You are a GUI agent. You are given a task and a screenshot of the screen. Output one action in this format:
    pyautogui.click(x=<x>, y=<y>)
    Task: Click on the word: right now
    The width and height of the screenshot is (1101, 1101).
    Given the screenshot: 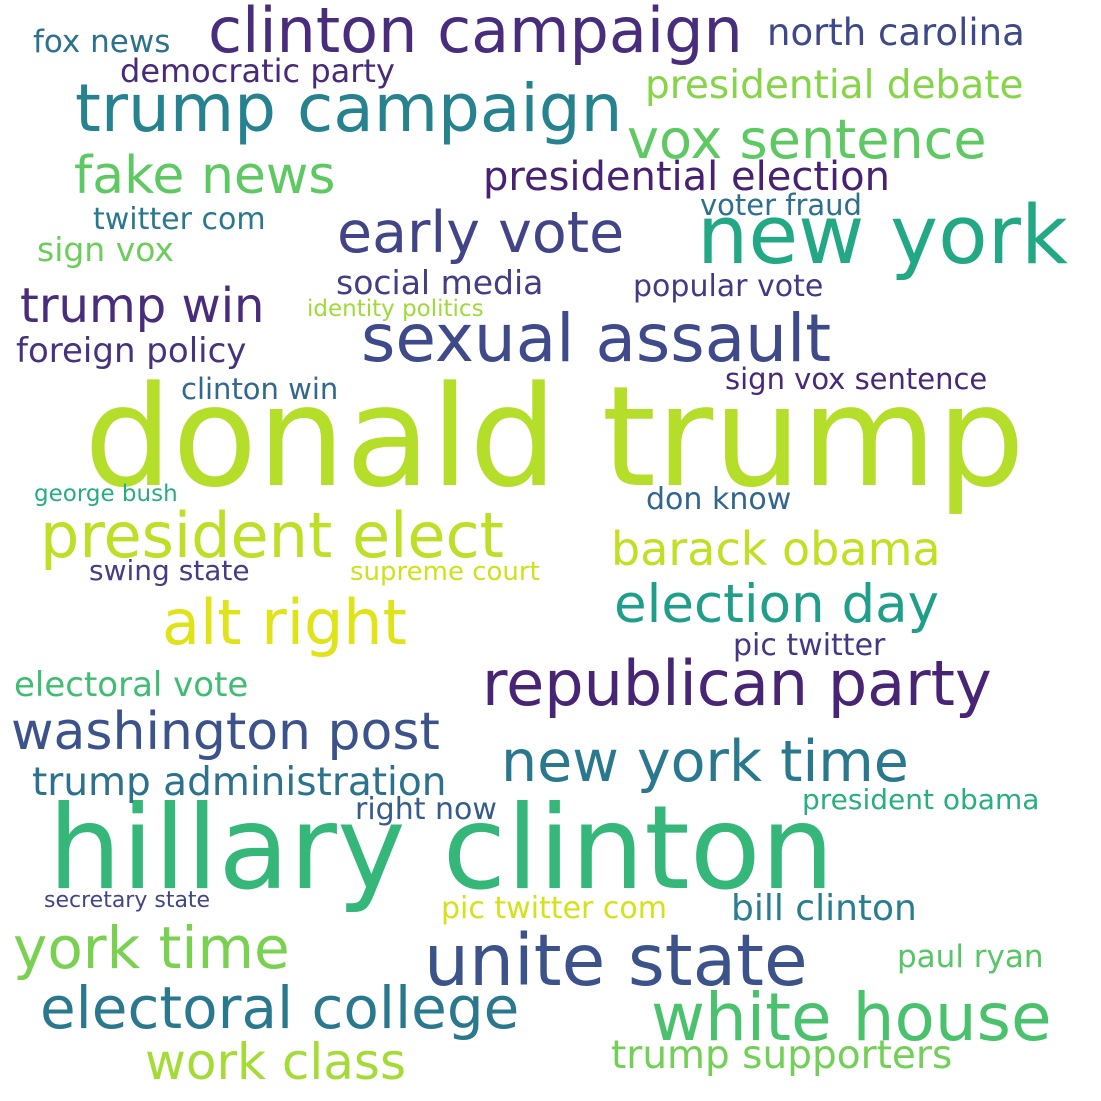 What is the action you would take?
    pyautogui.click(x=426, y=809)
    